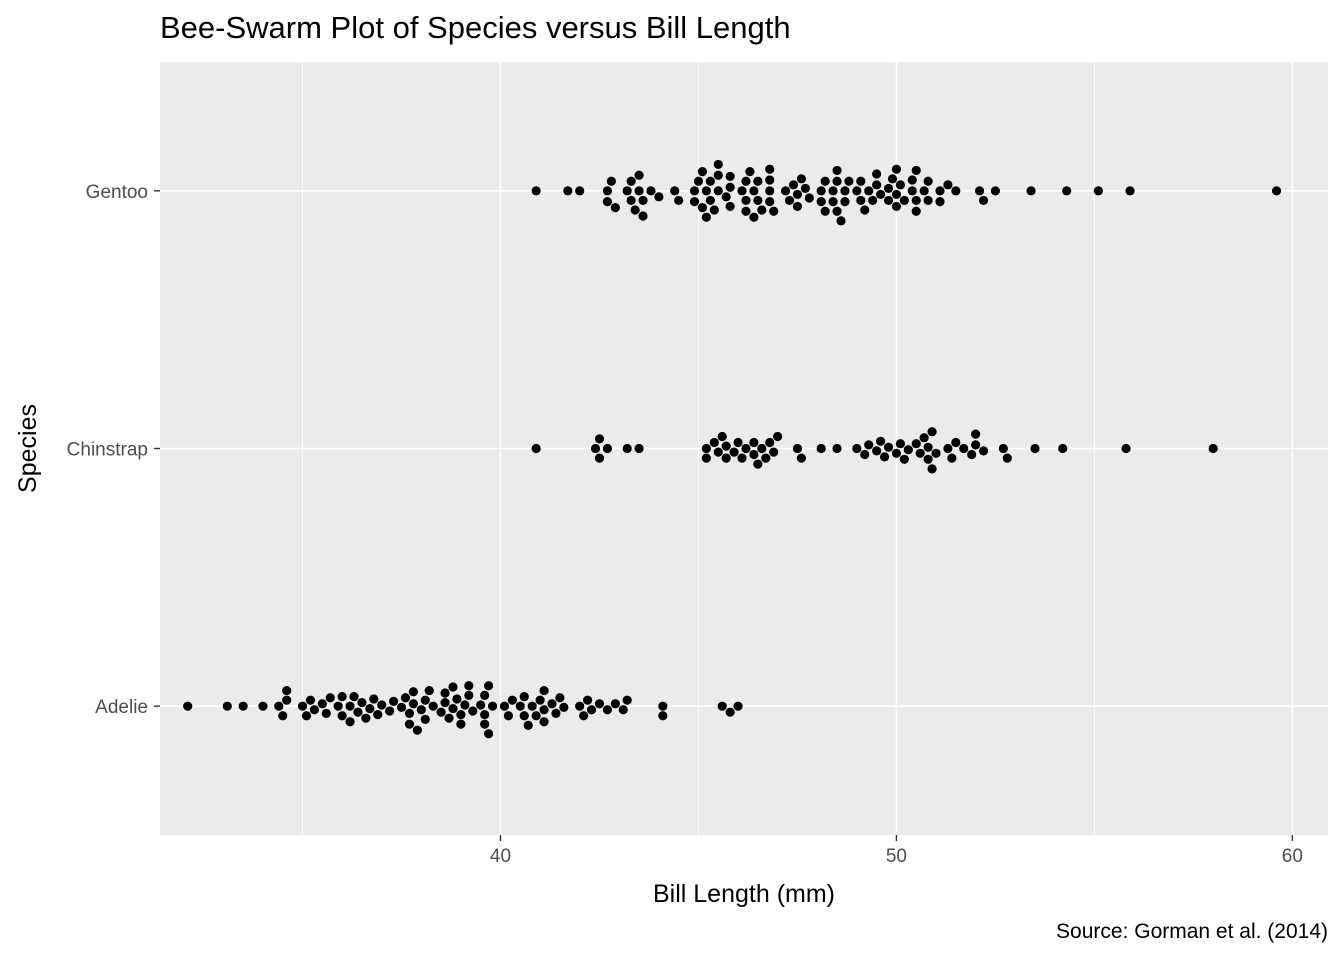 The image size is (1344, 960). Describe the element at coordinates (896, 851) in the screenshot. I see `x-axis-ticks: 40 50 60` at that location.